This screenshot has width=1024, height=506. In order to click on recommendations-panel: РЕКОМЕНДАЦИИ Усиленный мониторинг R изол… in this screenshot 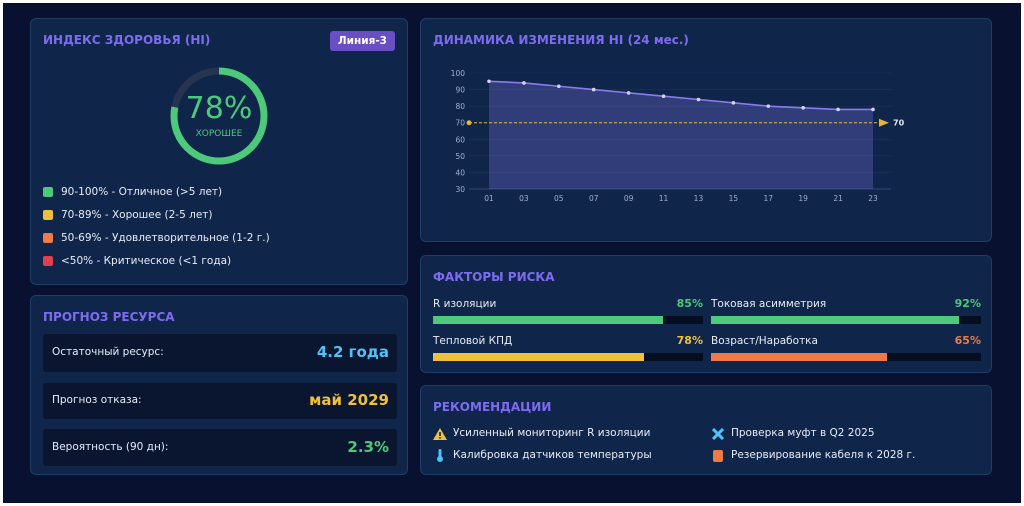, I will do `click(706, 430)`.